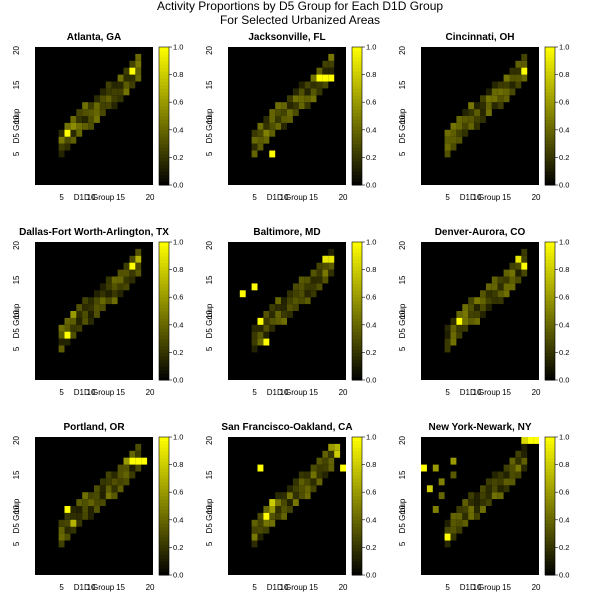 This screenshot has width=600, height=600. I want to click on colorbar-tick-label: 0.0, so click(564, 185).